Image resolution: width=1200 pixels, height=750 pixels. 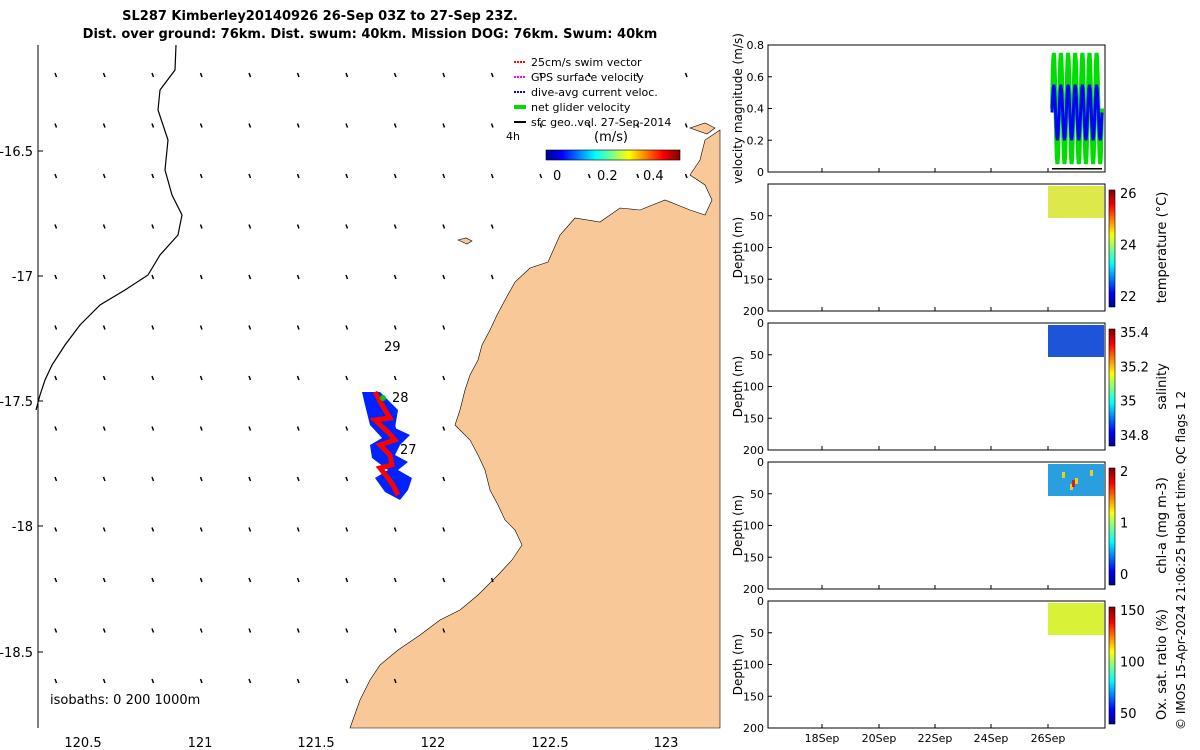 What do you see at coordinates (1128, 194) in the screenshot?
I see `colorbar-tick: 26` at bounding box center [1128, 194].